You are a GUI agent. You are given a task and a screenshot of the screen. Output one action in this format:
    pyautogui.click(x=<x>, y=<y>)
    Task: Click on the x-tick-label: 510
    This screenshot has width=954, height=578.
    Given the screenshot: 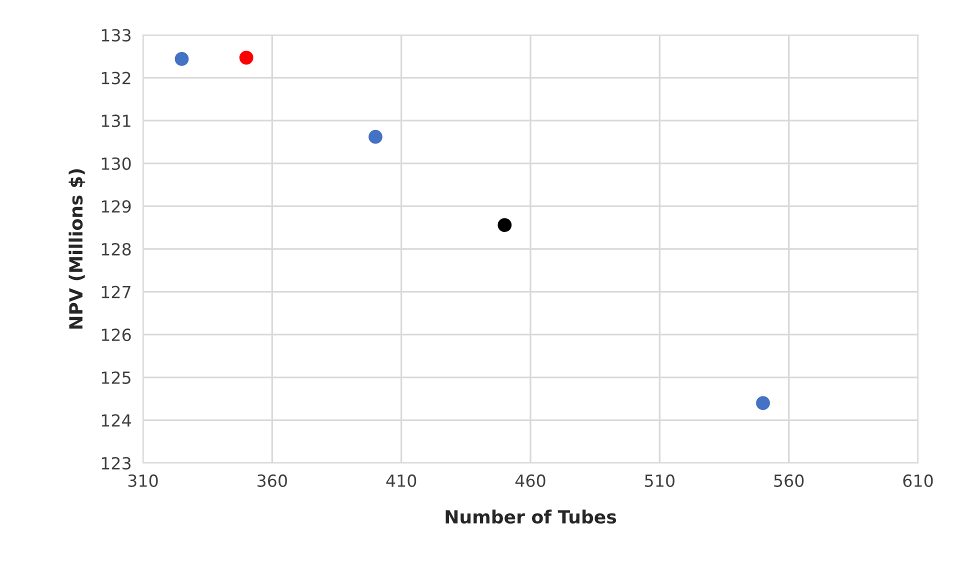 What is the action you would take?
    pyautogui.click(x=659, y=481)
    